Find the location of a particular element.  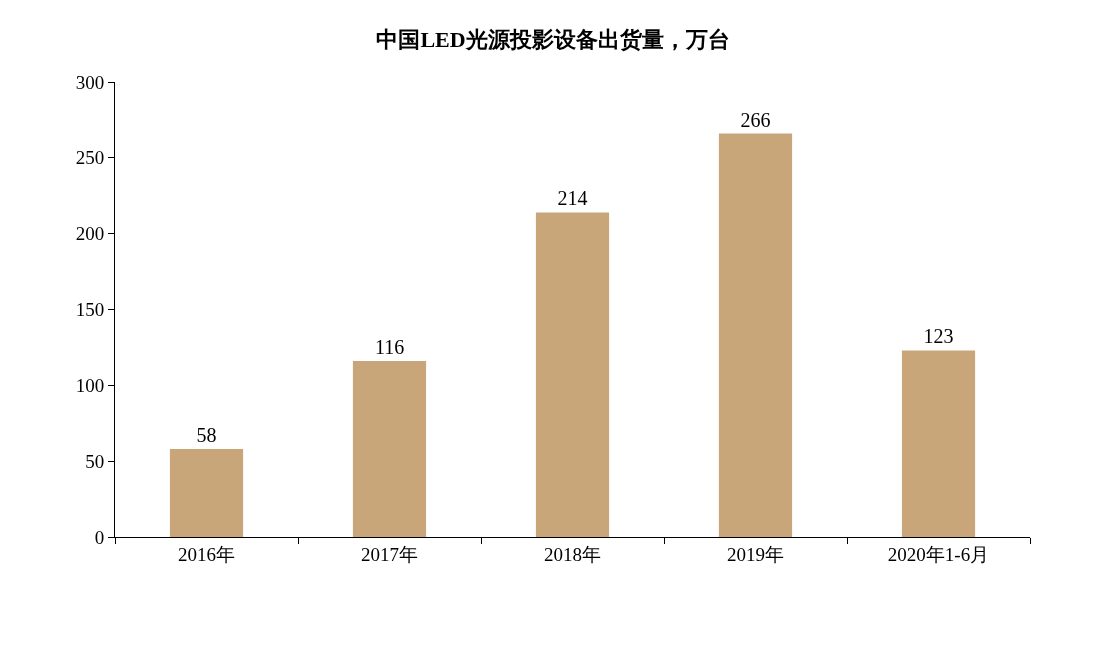

data-label: 58 is located at coordinates (206, 435).